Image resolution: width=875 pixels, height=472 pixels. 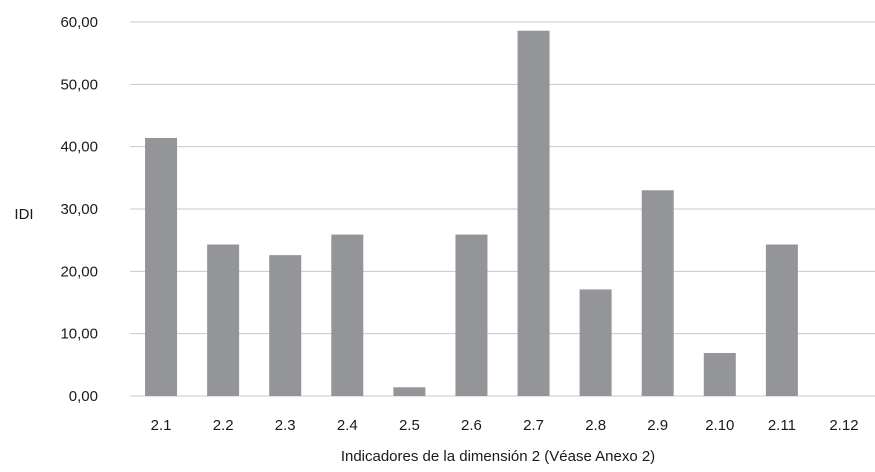 What do you see at coordinates (79, 271) in the screenshot?
I see `y-tick-label: 20,00` at bounding box center [79, 271].